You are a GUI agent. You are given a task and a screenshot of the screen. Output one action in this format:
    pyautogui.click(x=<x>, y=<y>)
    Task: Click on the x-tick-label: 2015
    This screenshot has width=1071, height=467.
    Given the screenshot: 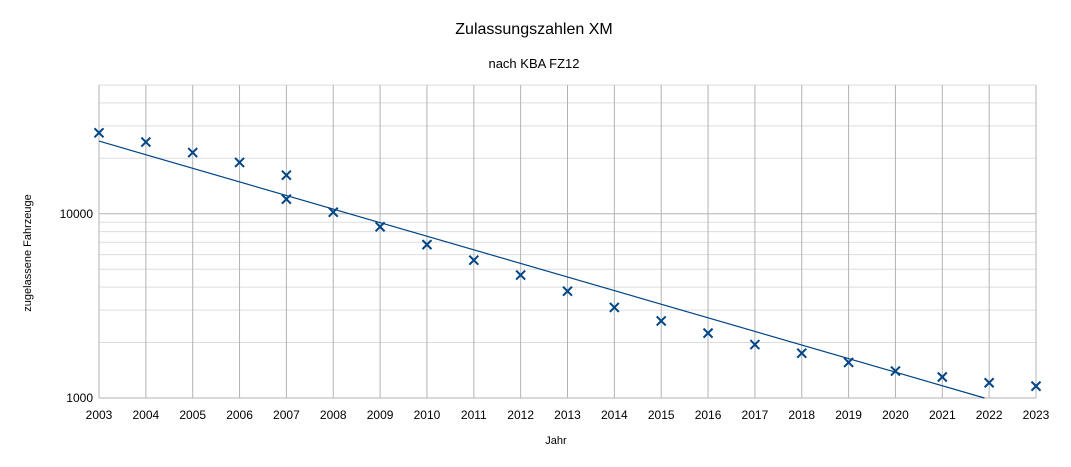 What is the action you would take?
    pyautogui.click(x=661, y=415)
    